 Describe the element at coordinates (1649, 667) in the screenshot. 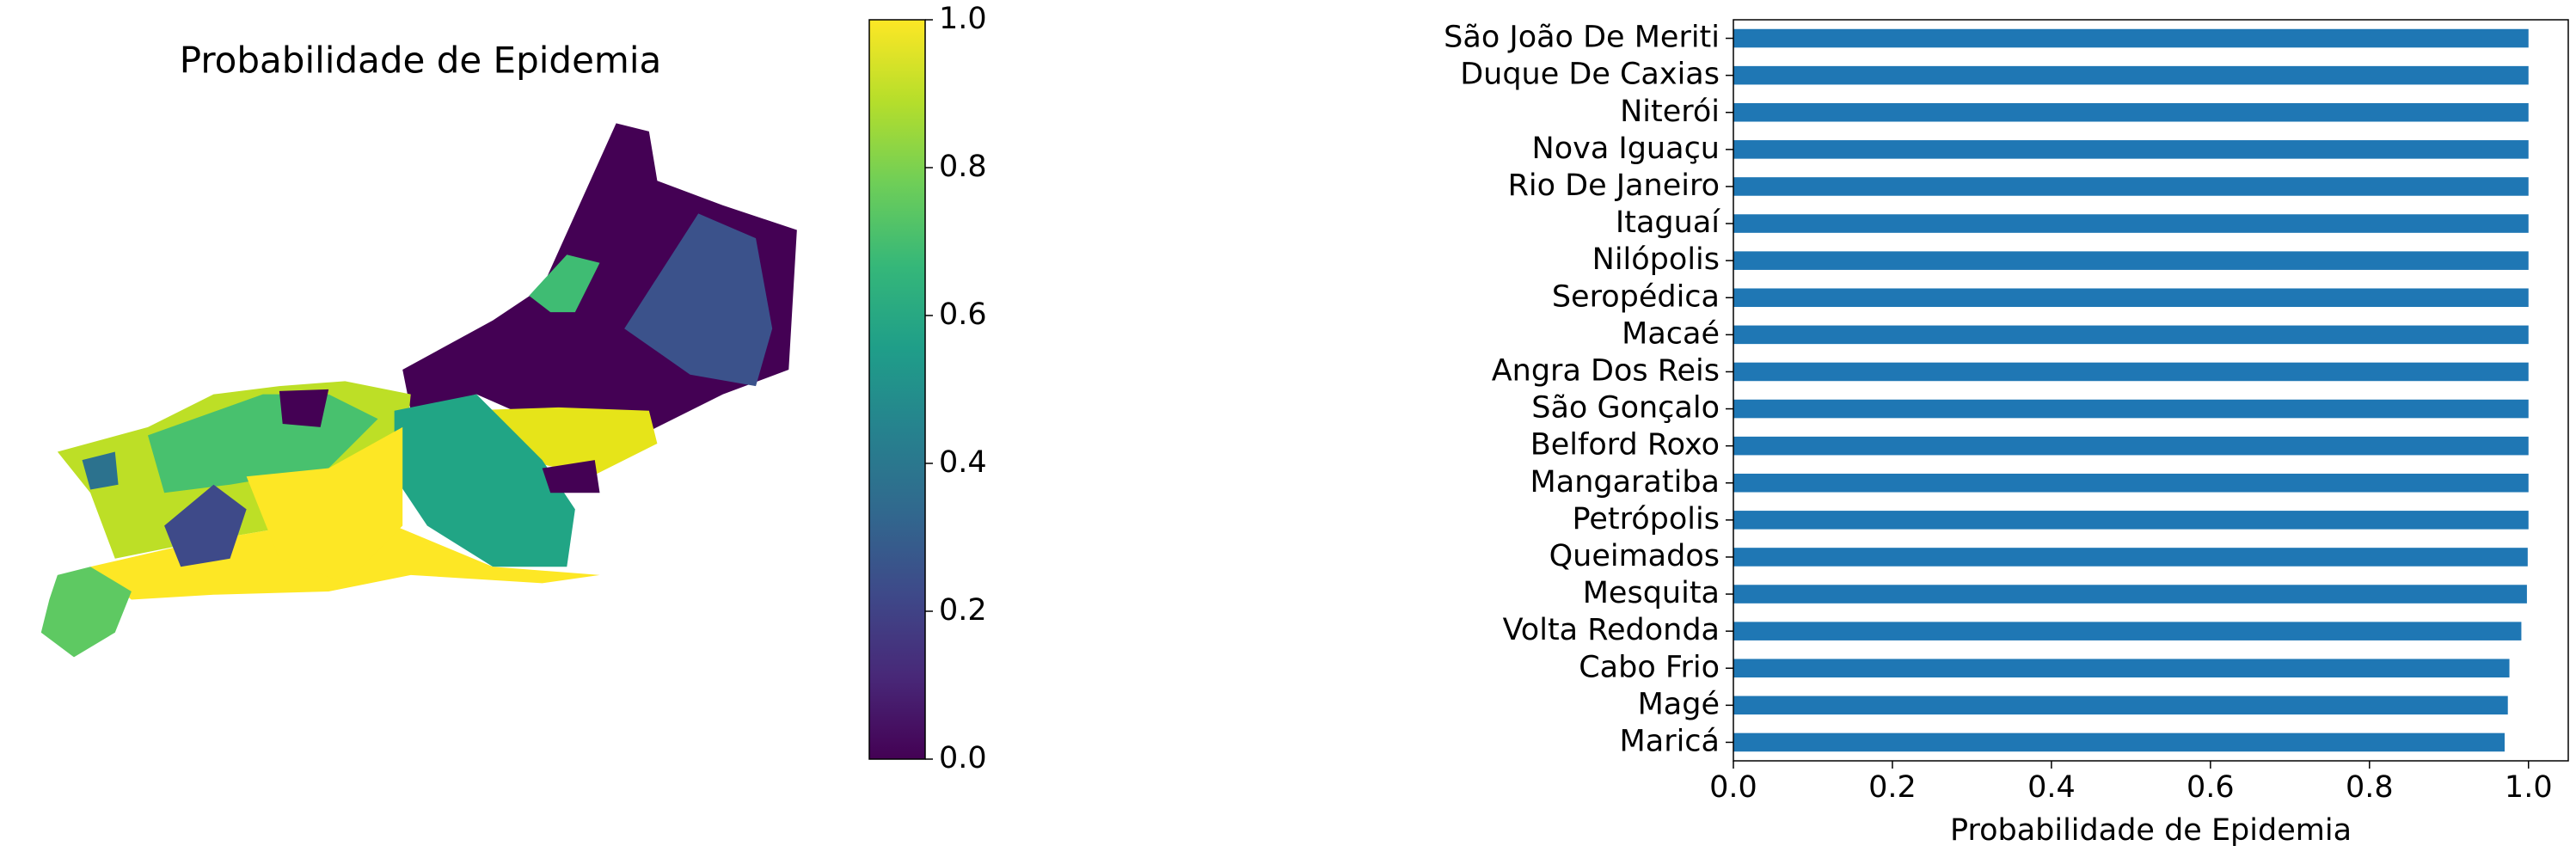

I see `y-tick-label: Cabo Frio` at that location.